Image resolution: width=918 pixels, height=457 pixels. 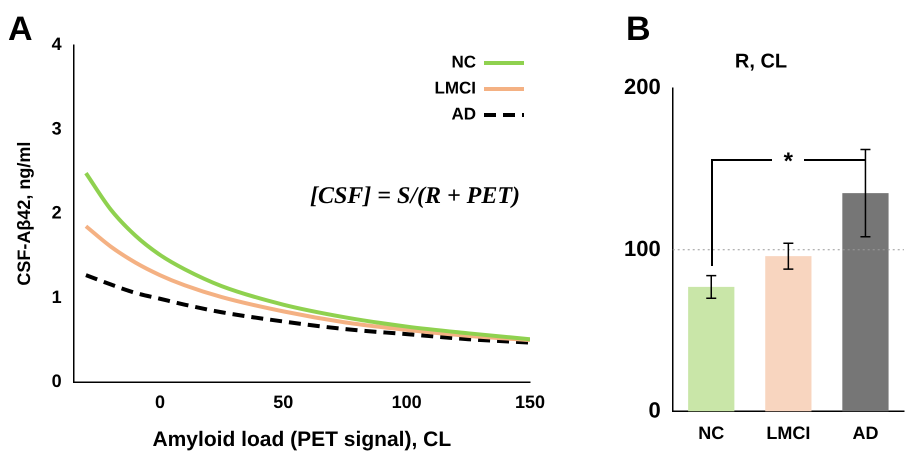 What do you see at coordinates (761, 61) in the screenshot?
I see `chart-title: R, CL` at bounding box center [761, 61].